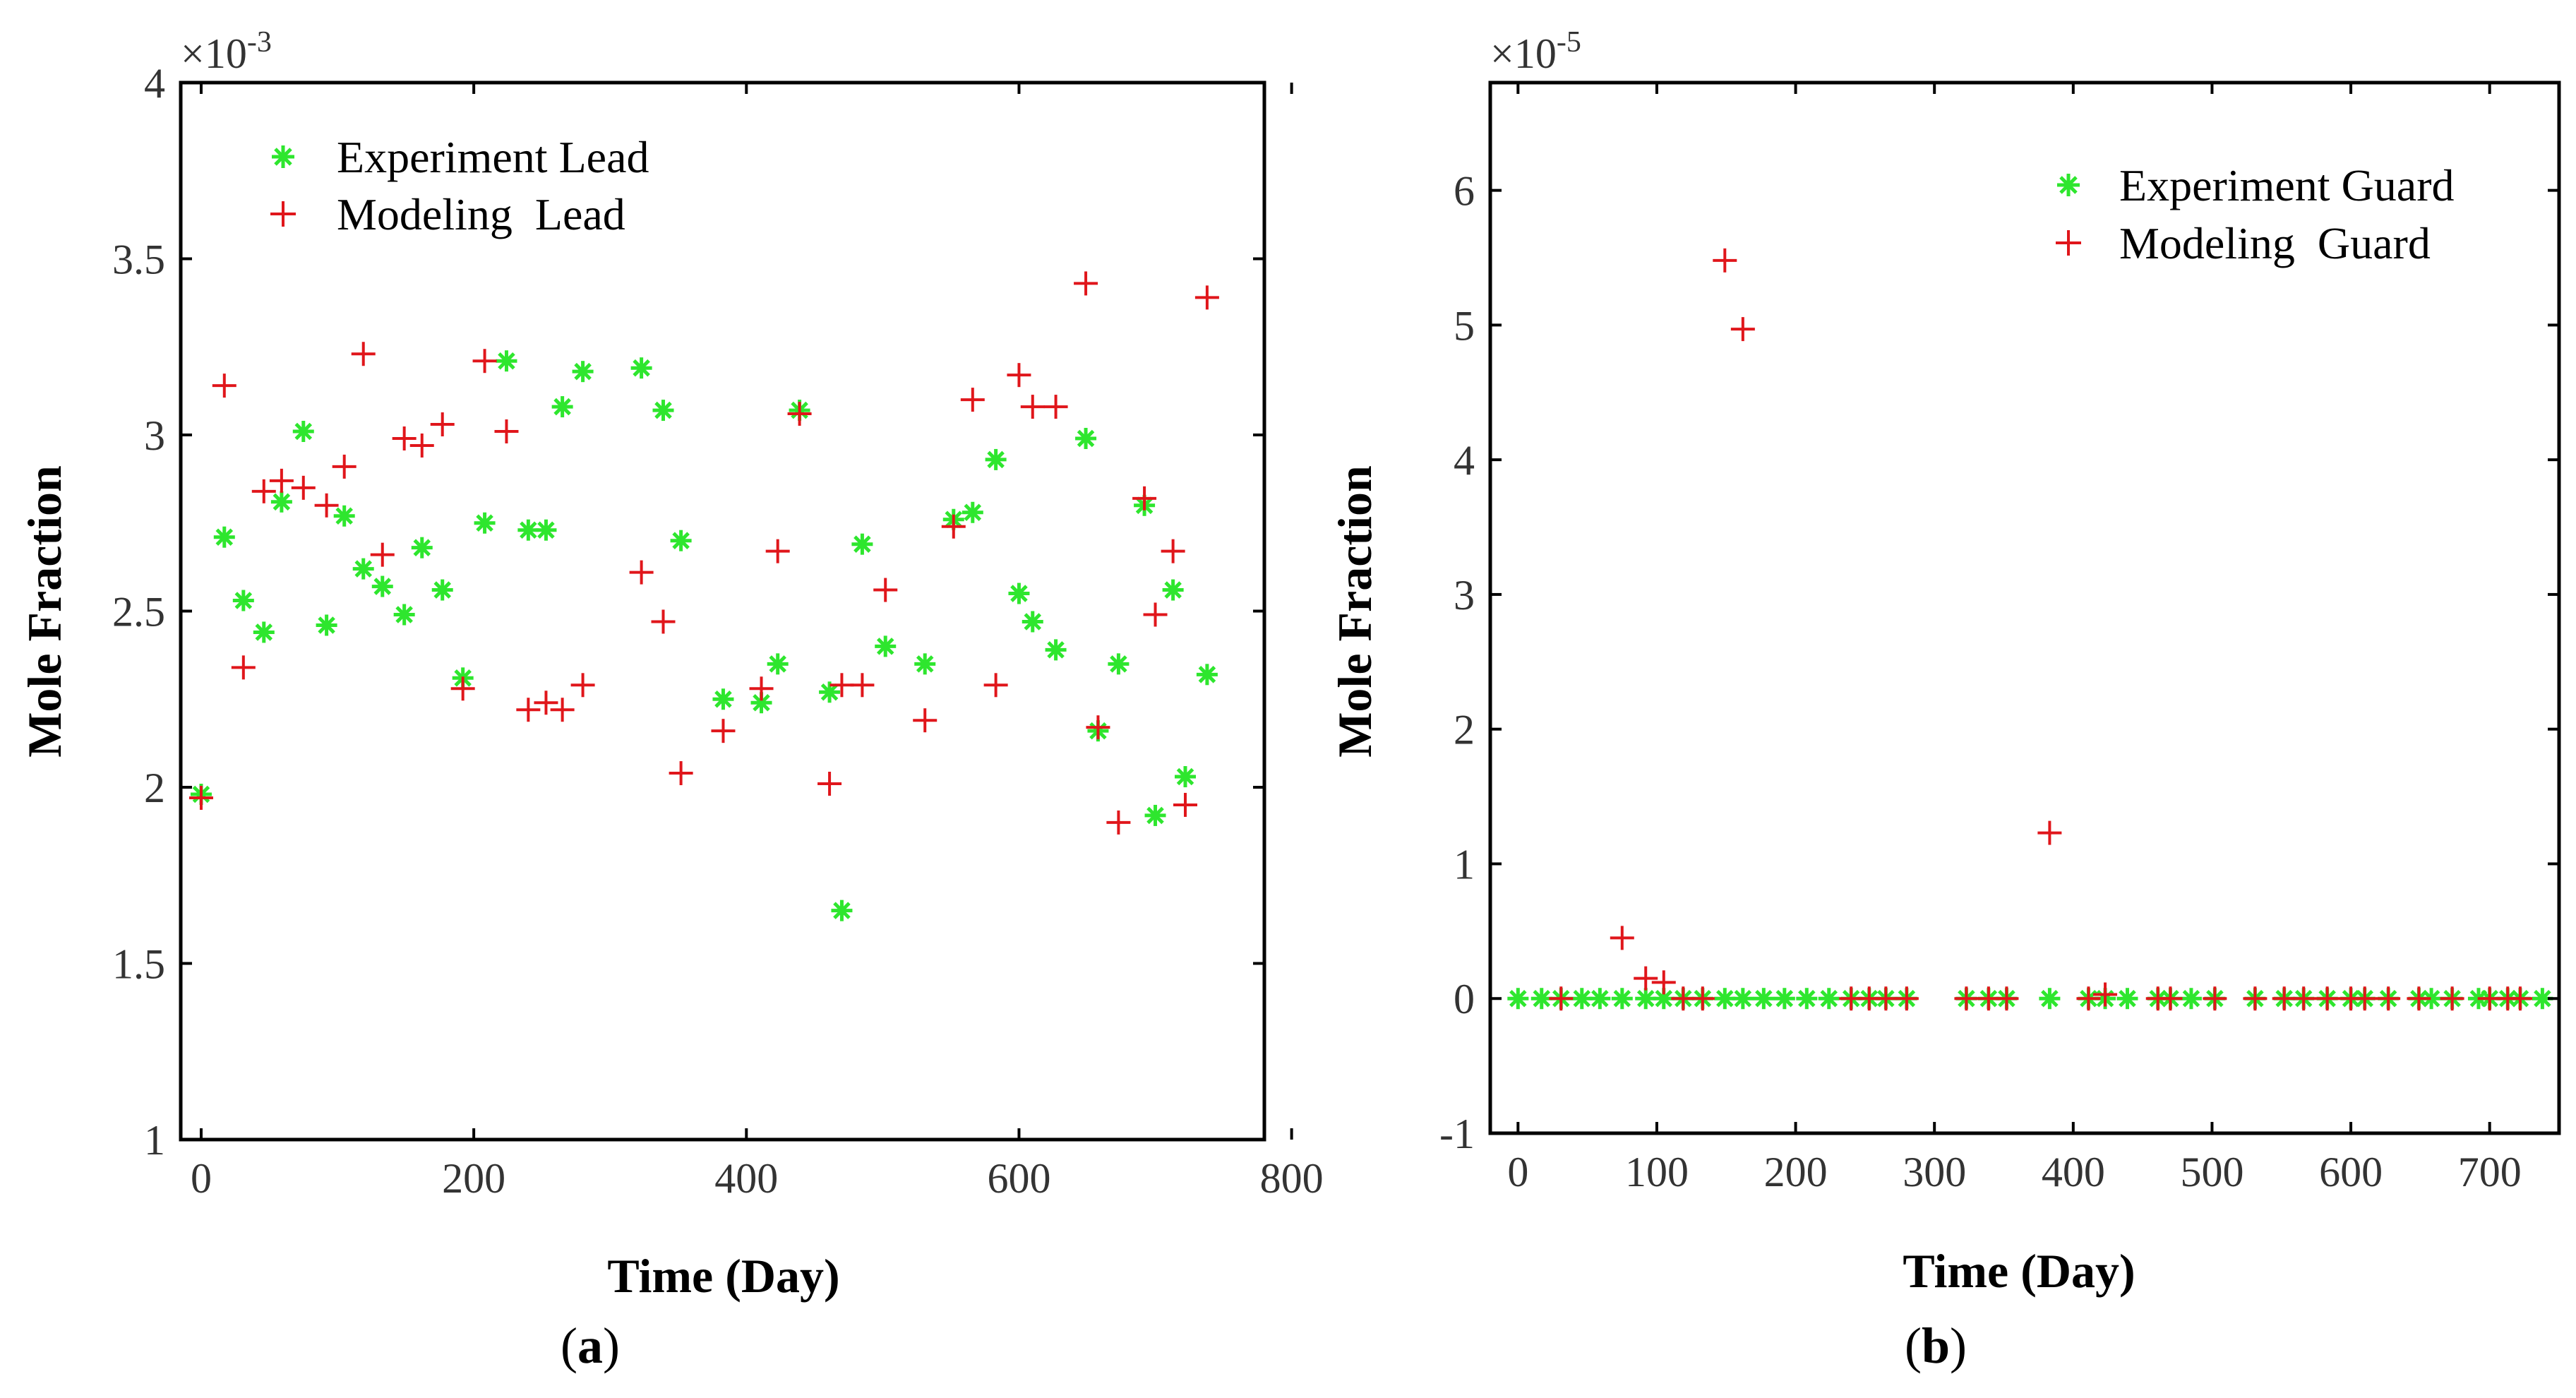 This screenshot has height=1398, width=2576. I want to click on legend-experiment-guard-marker, so click(2068, 185).